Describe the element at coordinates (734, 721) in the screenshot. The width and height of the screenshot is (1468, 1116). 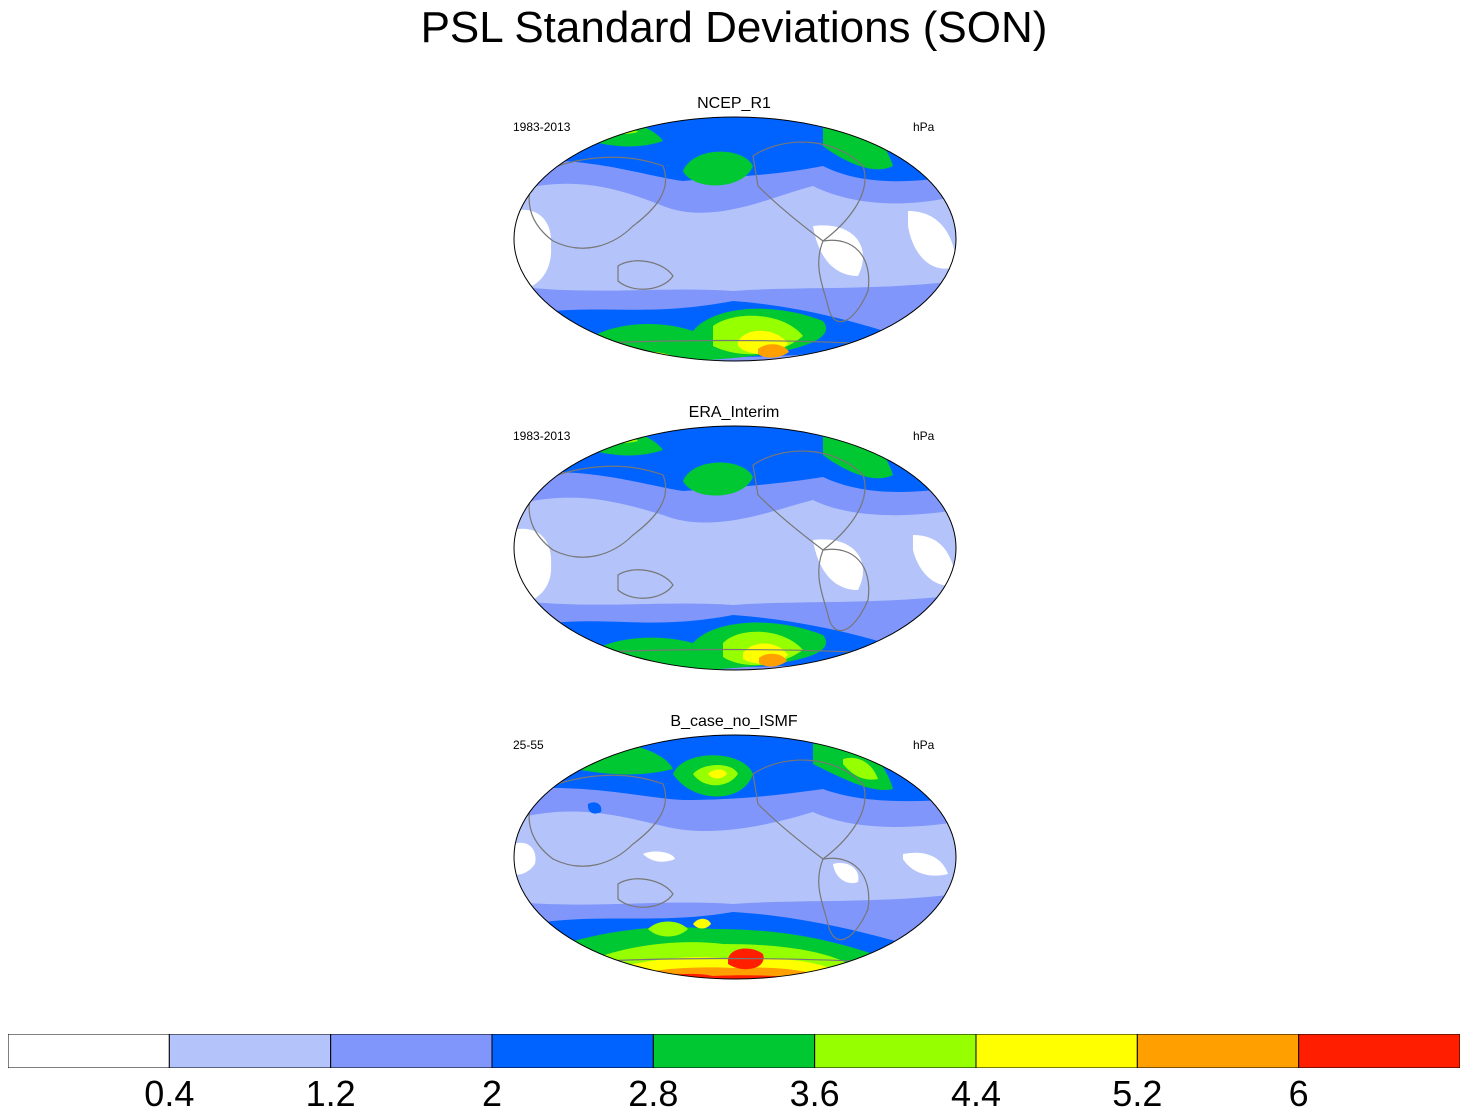
I see `panel-3-title: B_case_no_ISMF` at that location.